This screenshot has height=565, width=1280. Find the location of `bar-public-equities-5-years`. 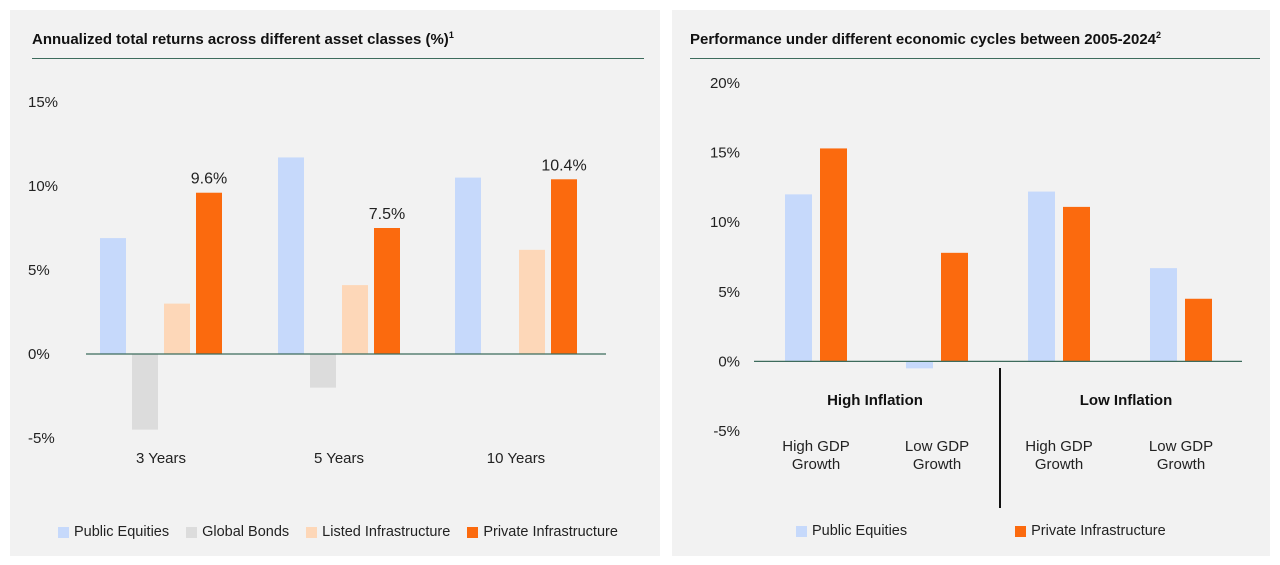

bar-public-equities-5-years is located at coordinates (291, 255).